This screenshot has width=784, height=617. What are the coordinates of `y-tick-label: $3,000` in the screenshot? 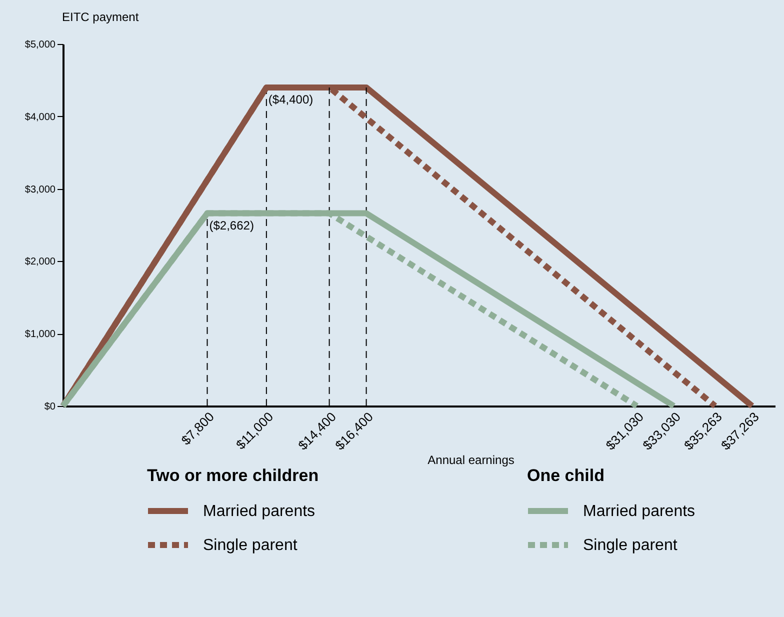 It's located at (40, 190).